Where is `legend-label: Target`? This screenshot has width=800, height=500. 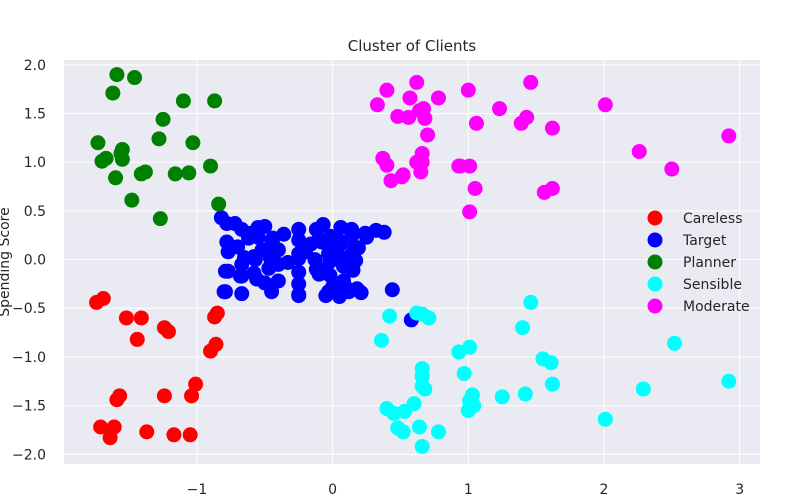
legend-label: Target is located at coordinates (704, 241).